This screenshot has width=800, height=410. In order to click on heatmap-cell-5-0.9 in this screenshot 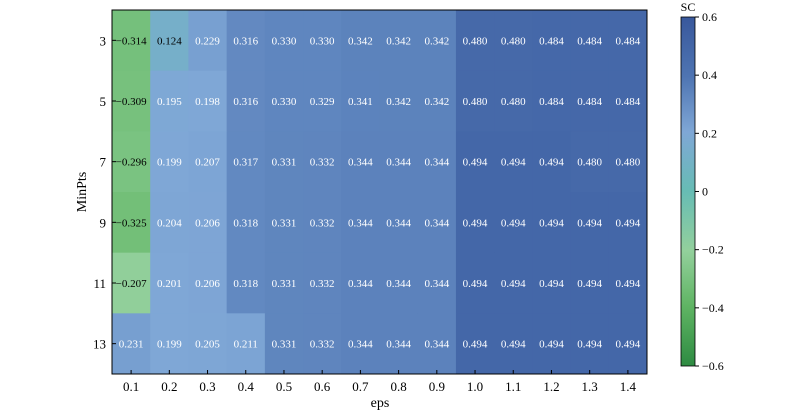, I will do `click(437, 101)`.